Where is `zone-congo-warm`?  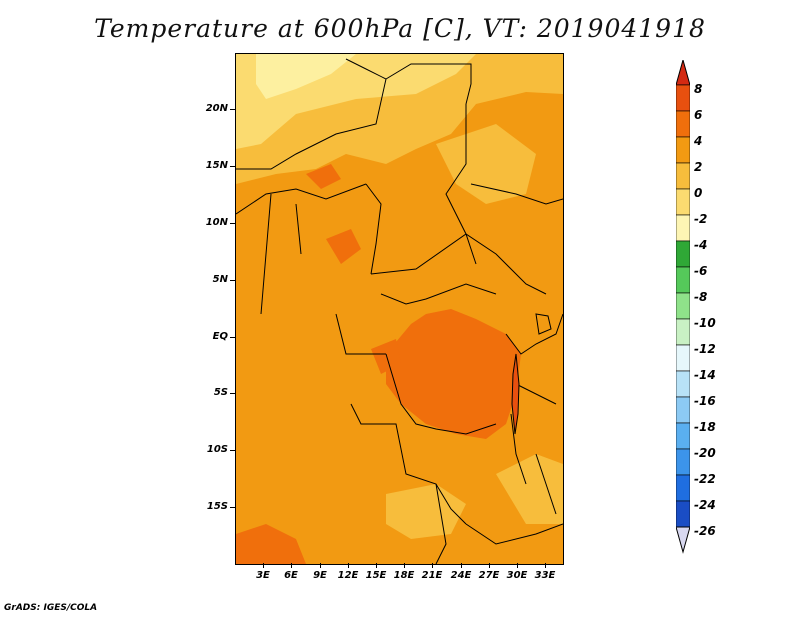 zone-congo-warm is located at coordinates (453, 374).